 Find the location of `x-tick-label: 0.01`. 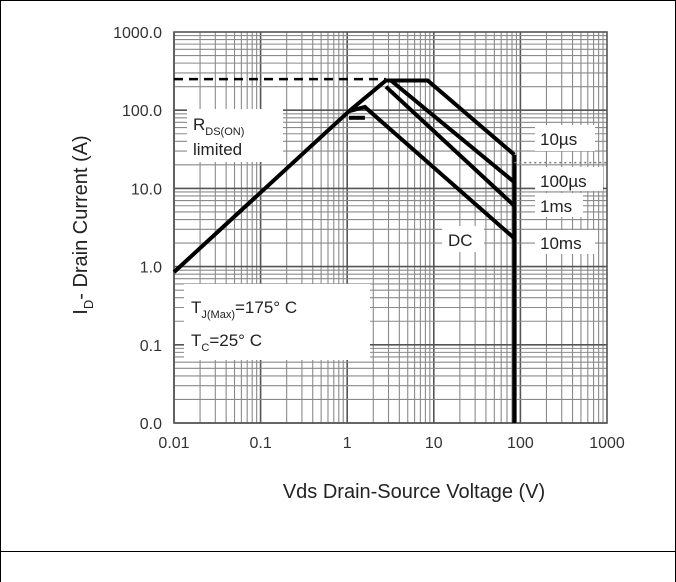

x-tick-label: 0.01 is located at coordinates (173, 443).